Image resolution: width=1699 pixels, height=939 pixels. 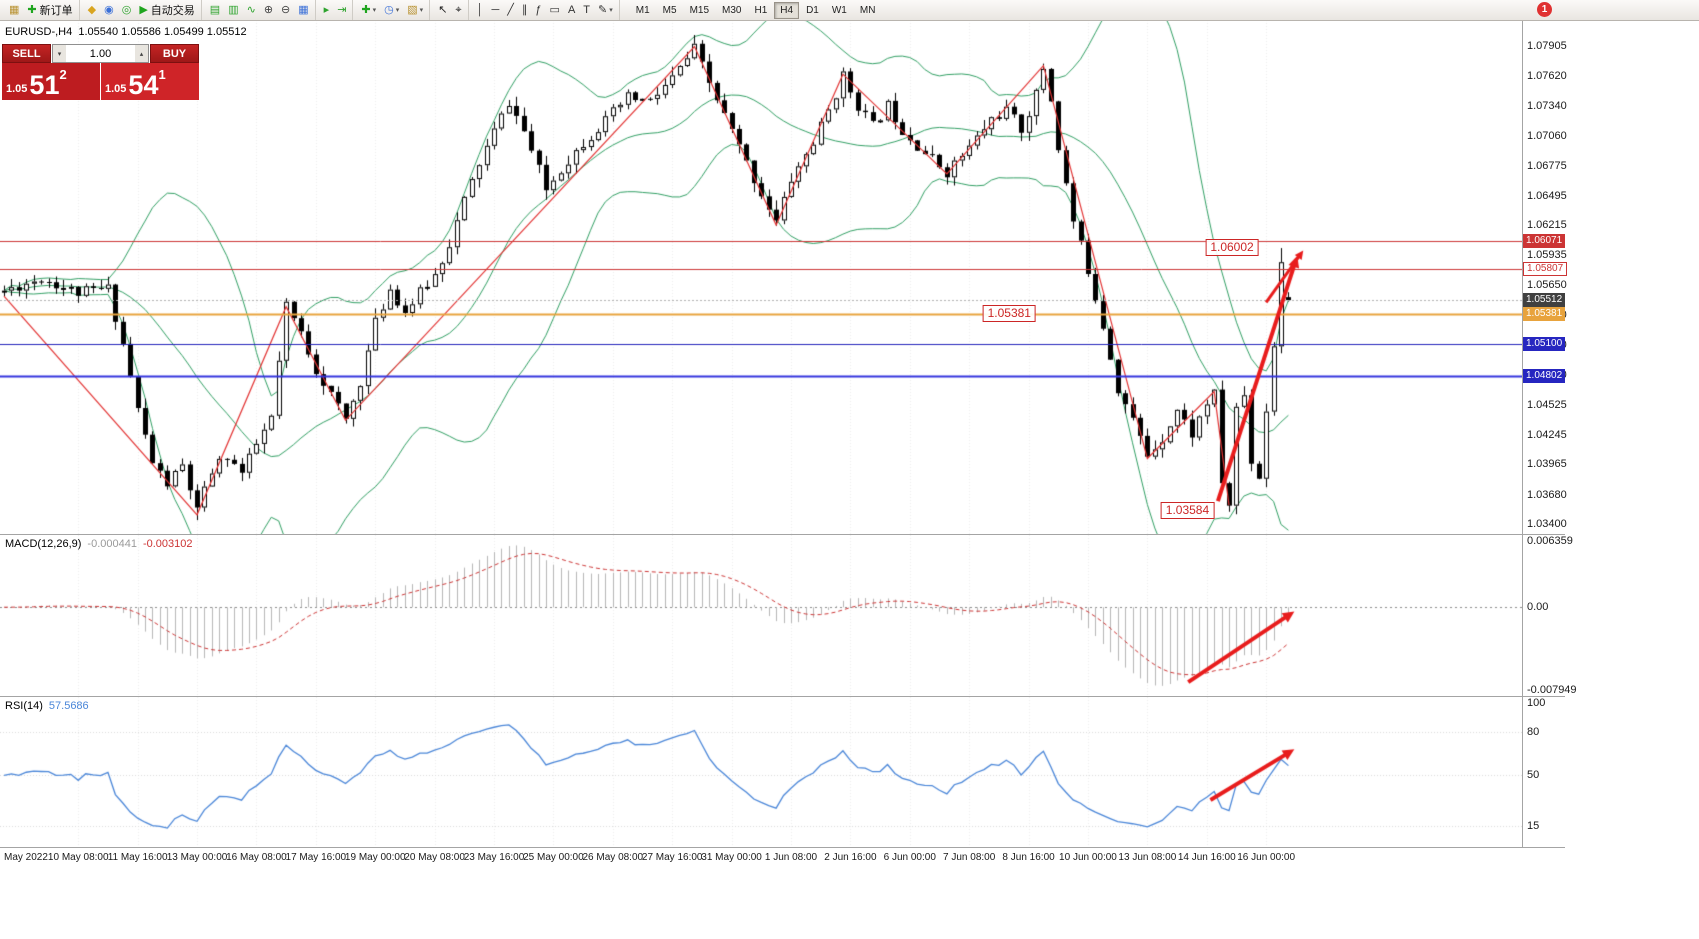 I want to click on trendline-icon: ╱, so click(x=510, y=10).